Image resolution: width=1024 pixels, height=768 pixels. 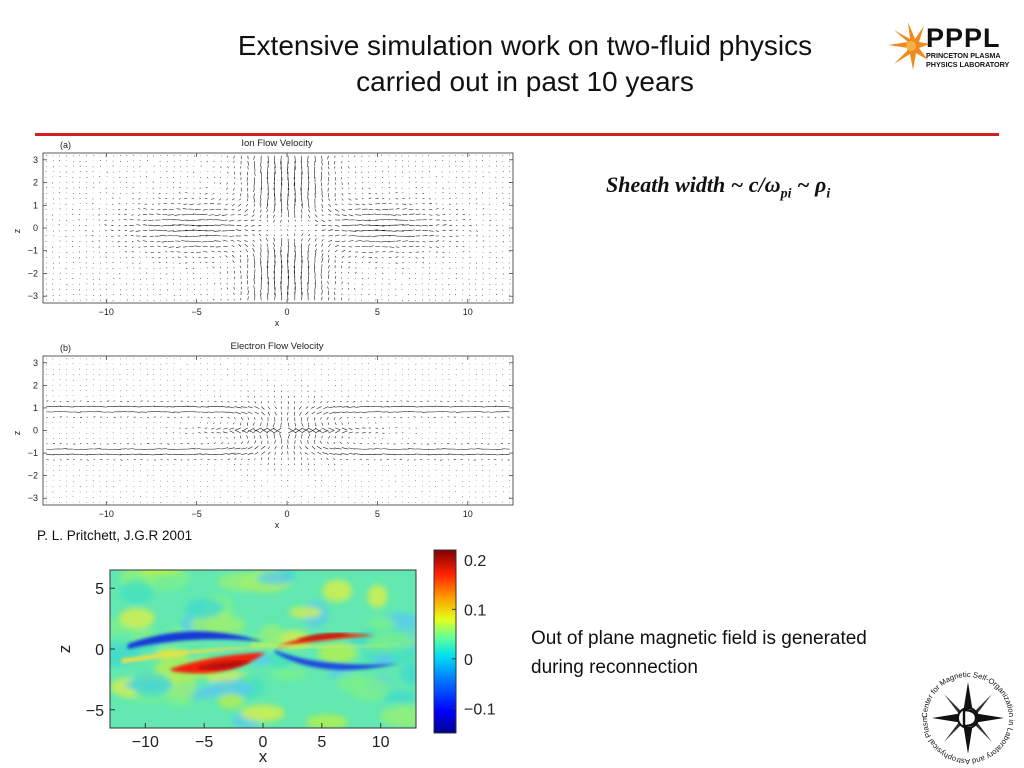 I want to click on negative-field-region, so click(x=195, y=640).